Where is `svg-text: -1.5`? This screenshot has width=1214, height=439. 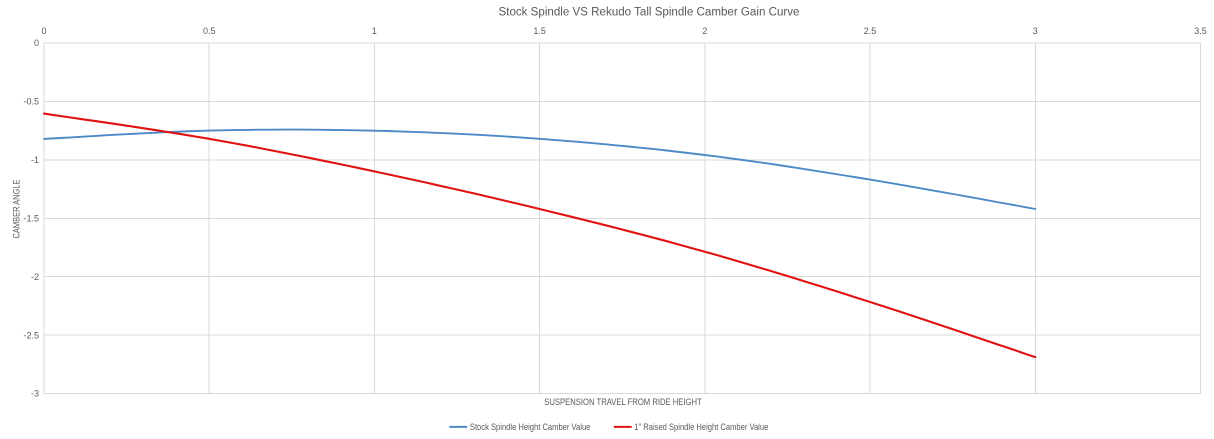
svg-text: -1.5 is located at coordinates (31, 218).